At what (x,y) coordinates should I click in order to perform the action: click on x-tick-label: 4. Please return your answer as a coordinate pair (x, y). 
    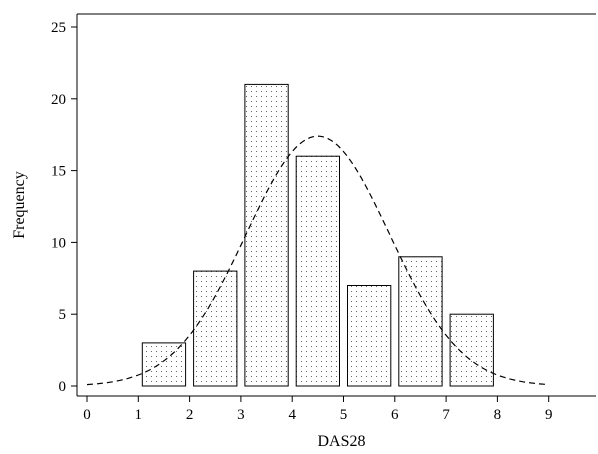
    Looking at the image, I should click on (292, 415).